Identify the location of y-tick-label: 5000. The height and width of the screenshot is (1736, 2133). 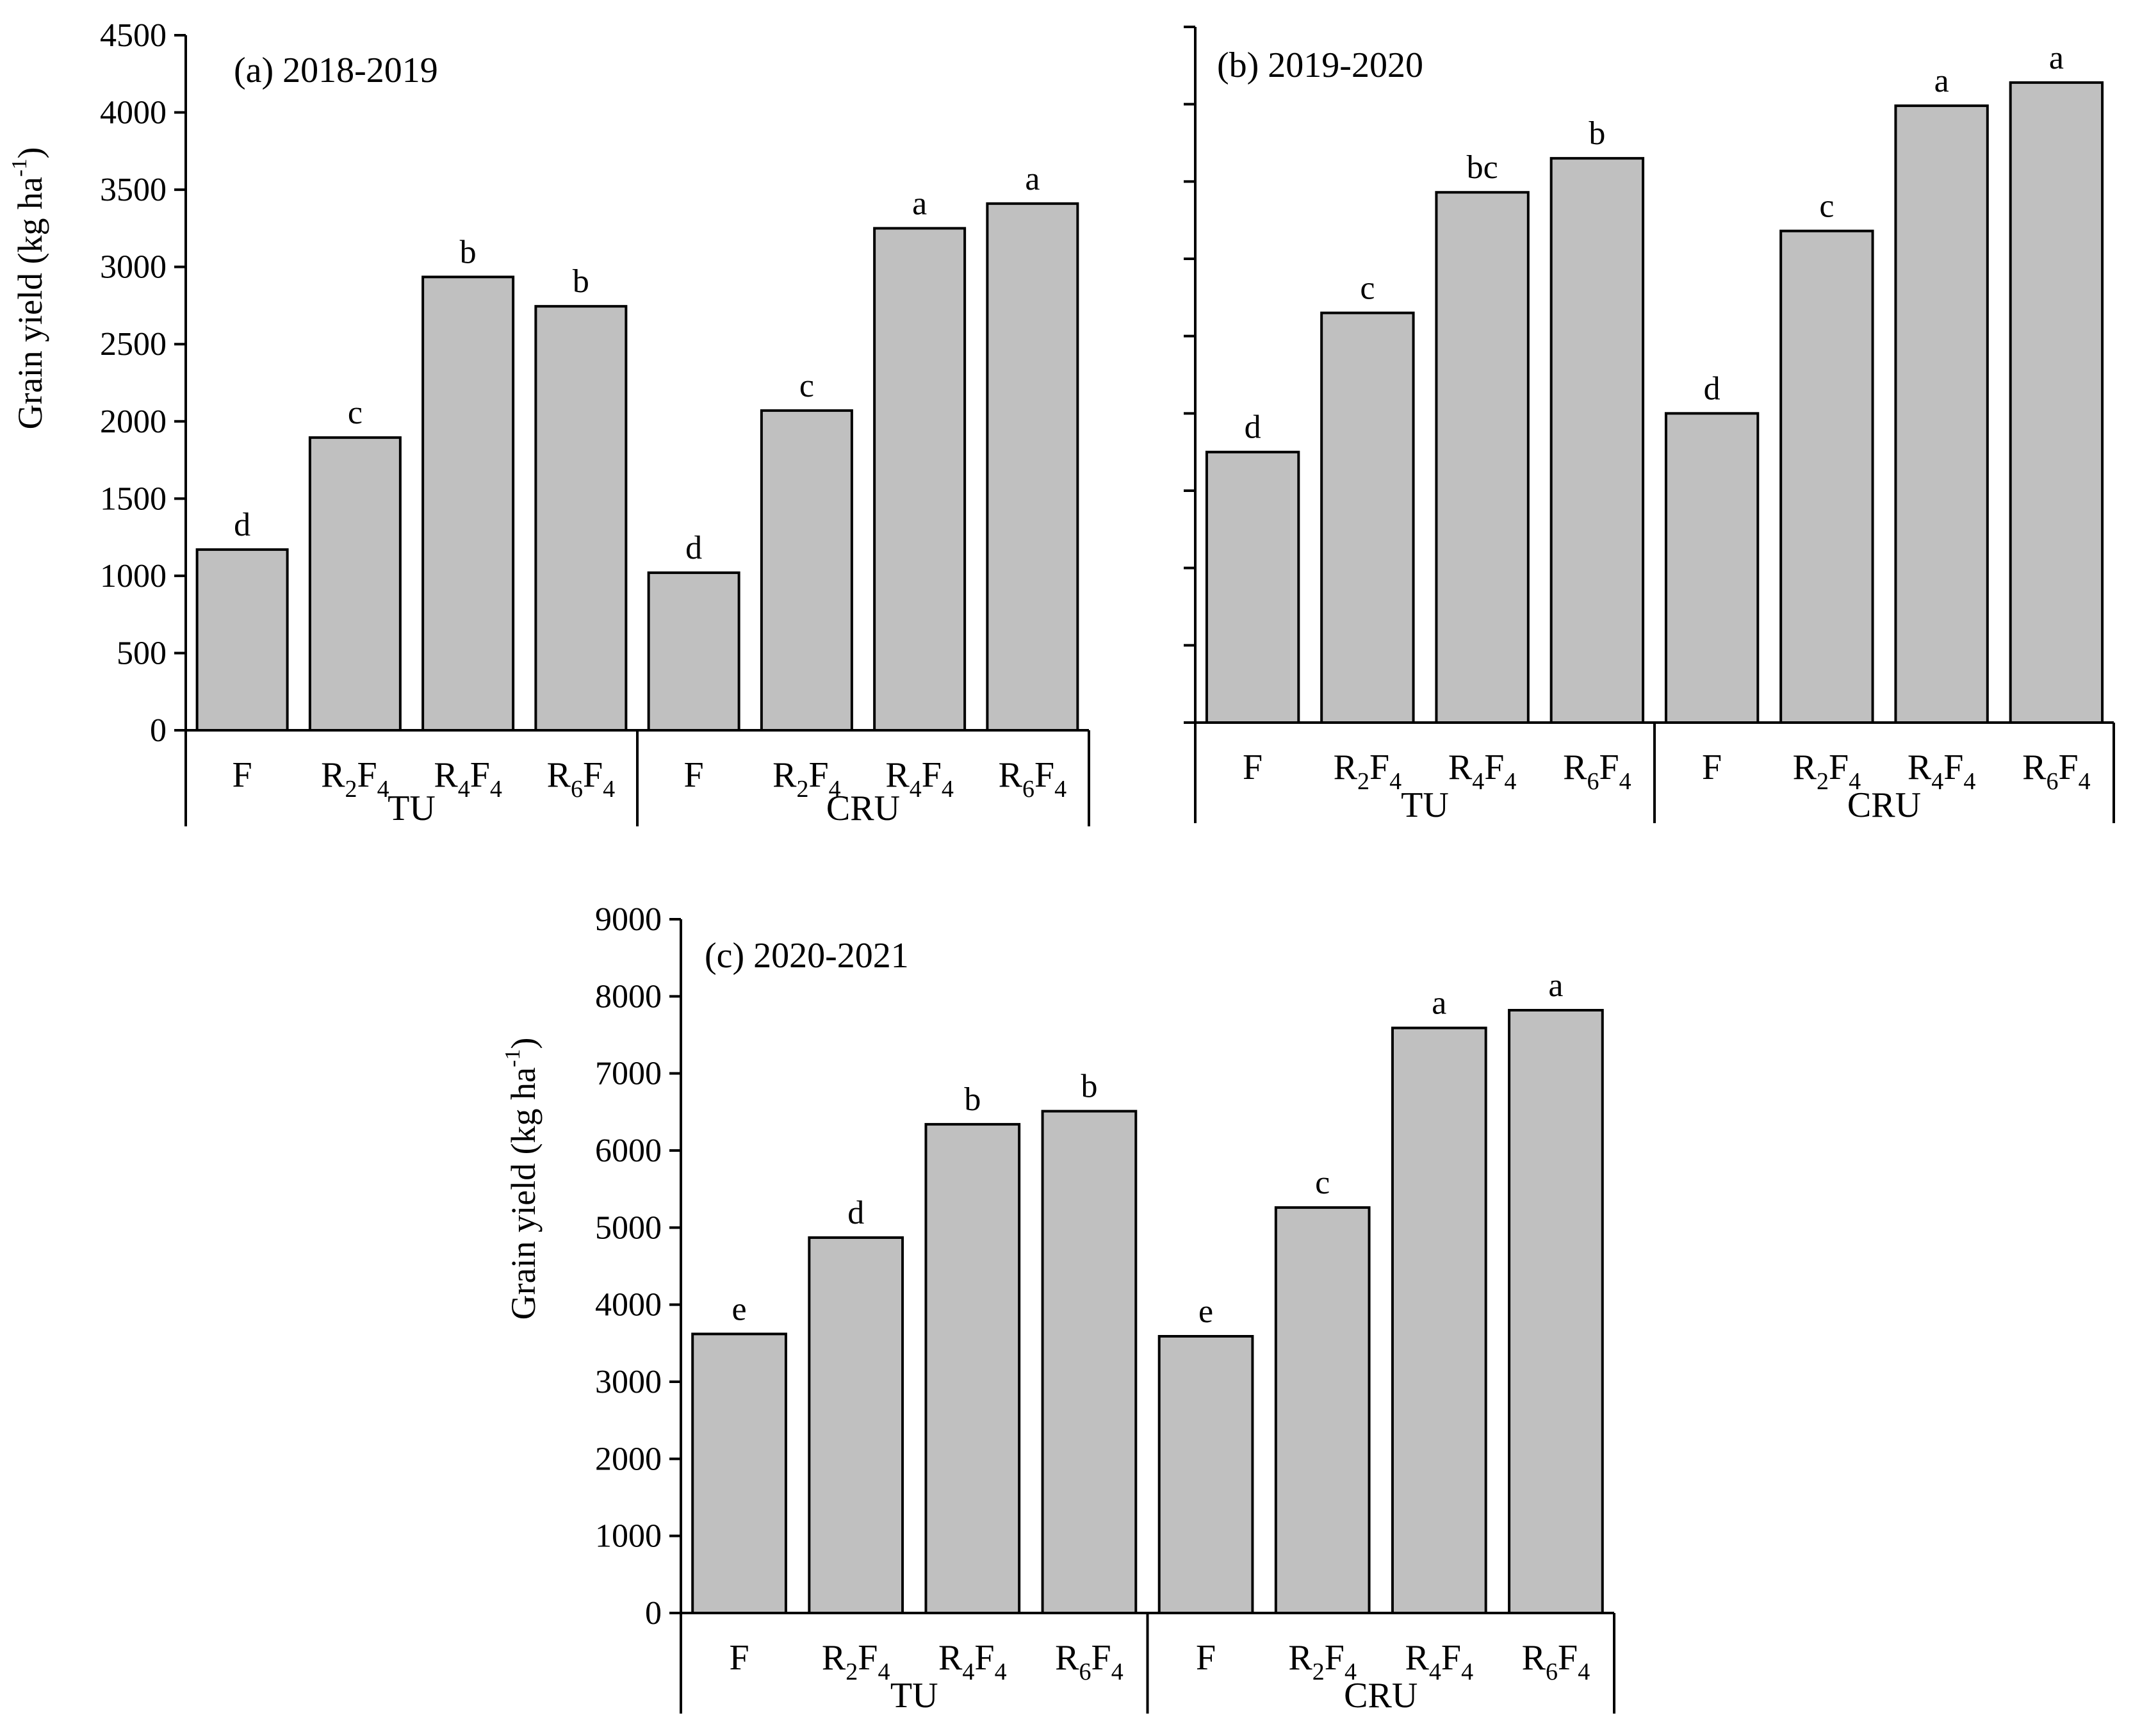
(628, 1227).